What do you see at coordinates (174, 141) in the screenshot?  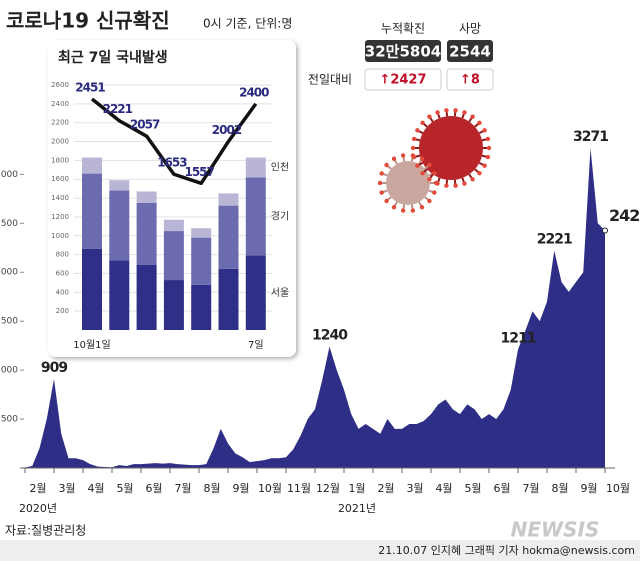 I see `line` at bounding box center [174, 141].